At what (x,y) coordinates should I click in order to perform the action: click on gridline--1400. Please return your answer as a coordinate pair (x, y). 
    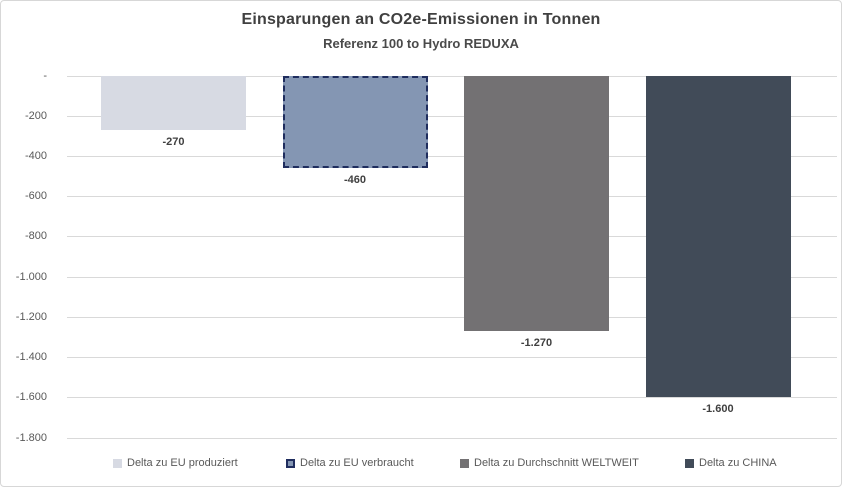
    Looking at the image, I should click on (452, 358).